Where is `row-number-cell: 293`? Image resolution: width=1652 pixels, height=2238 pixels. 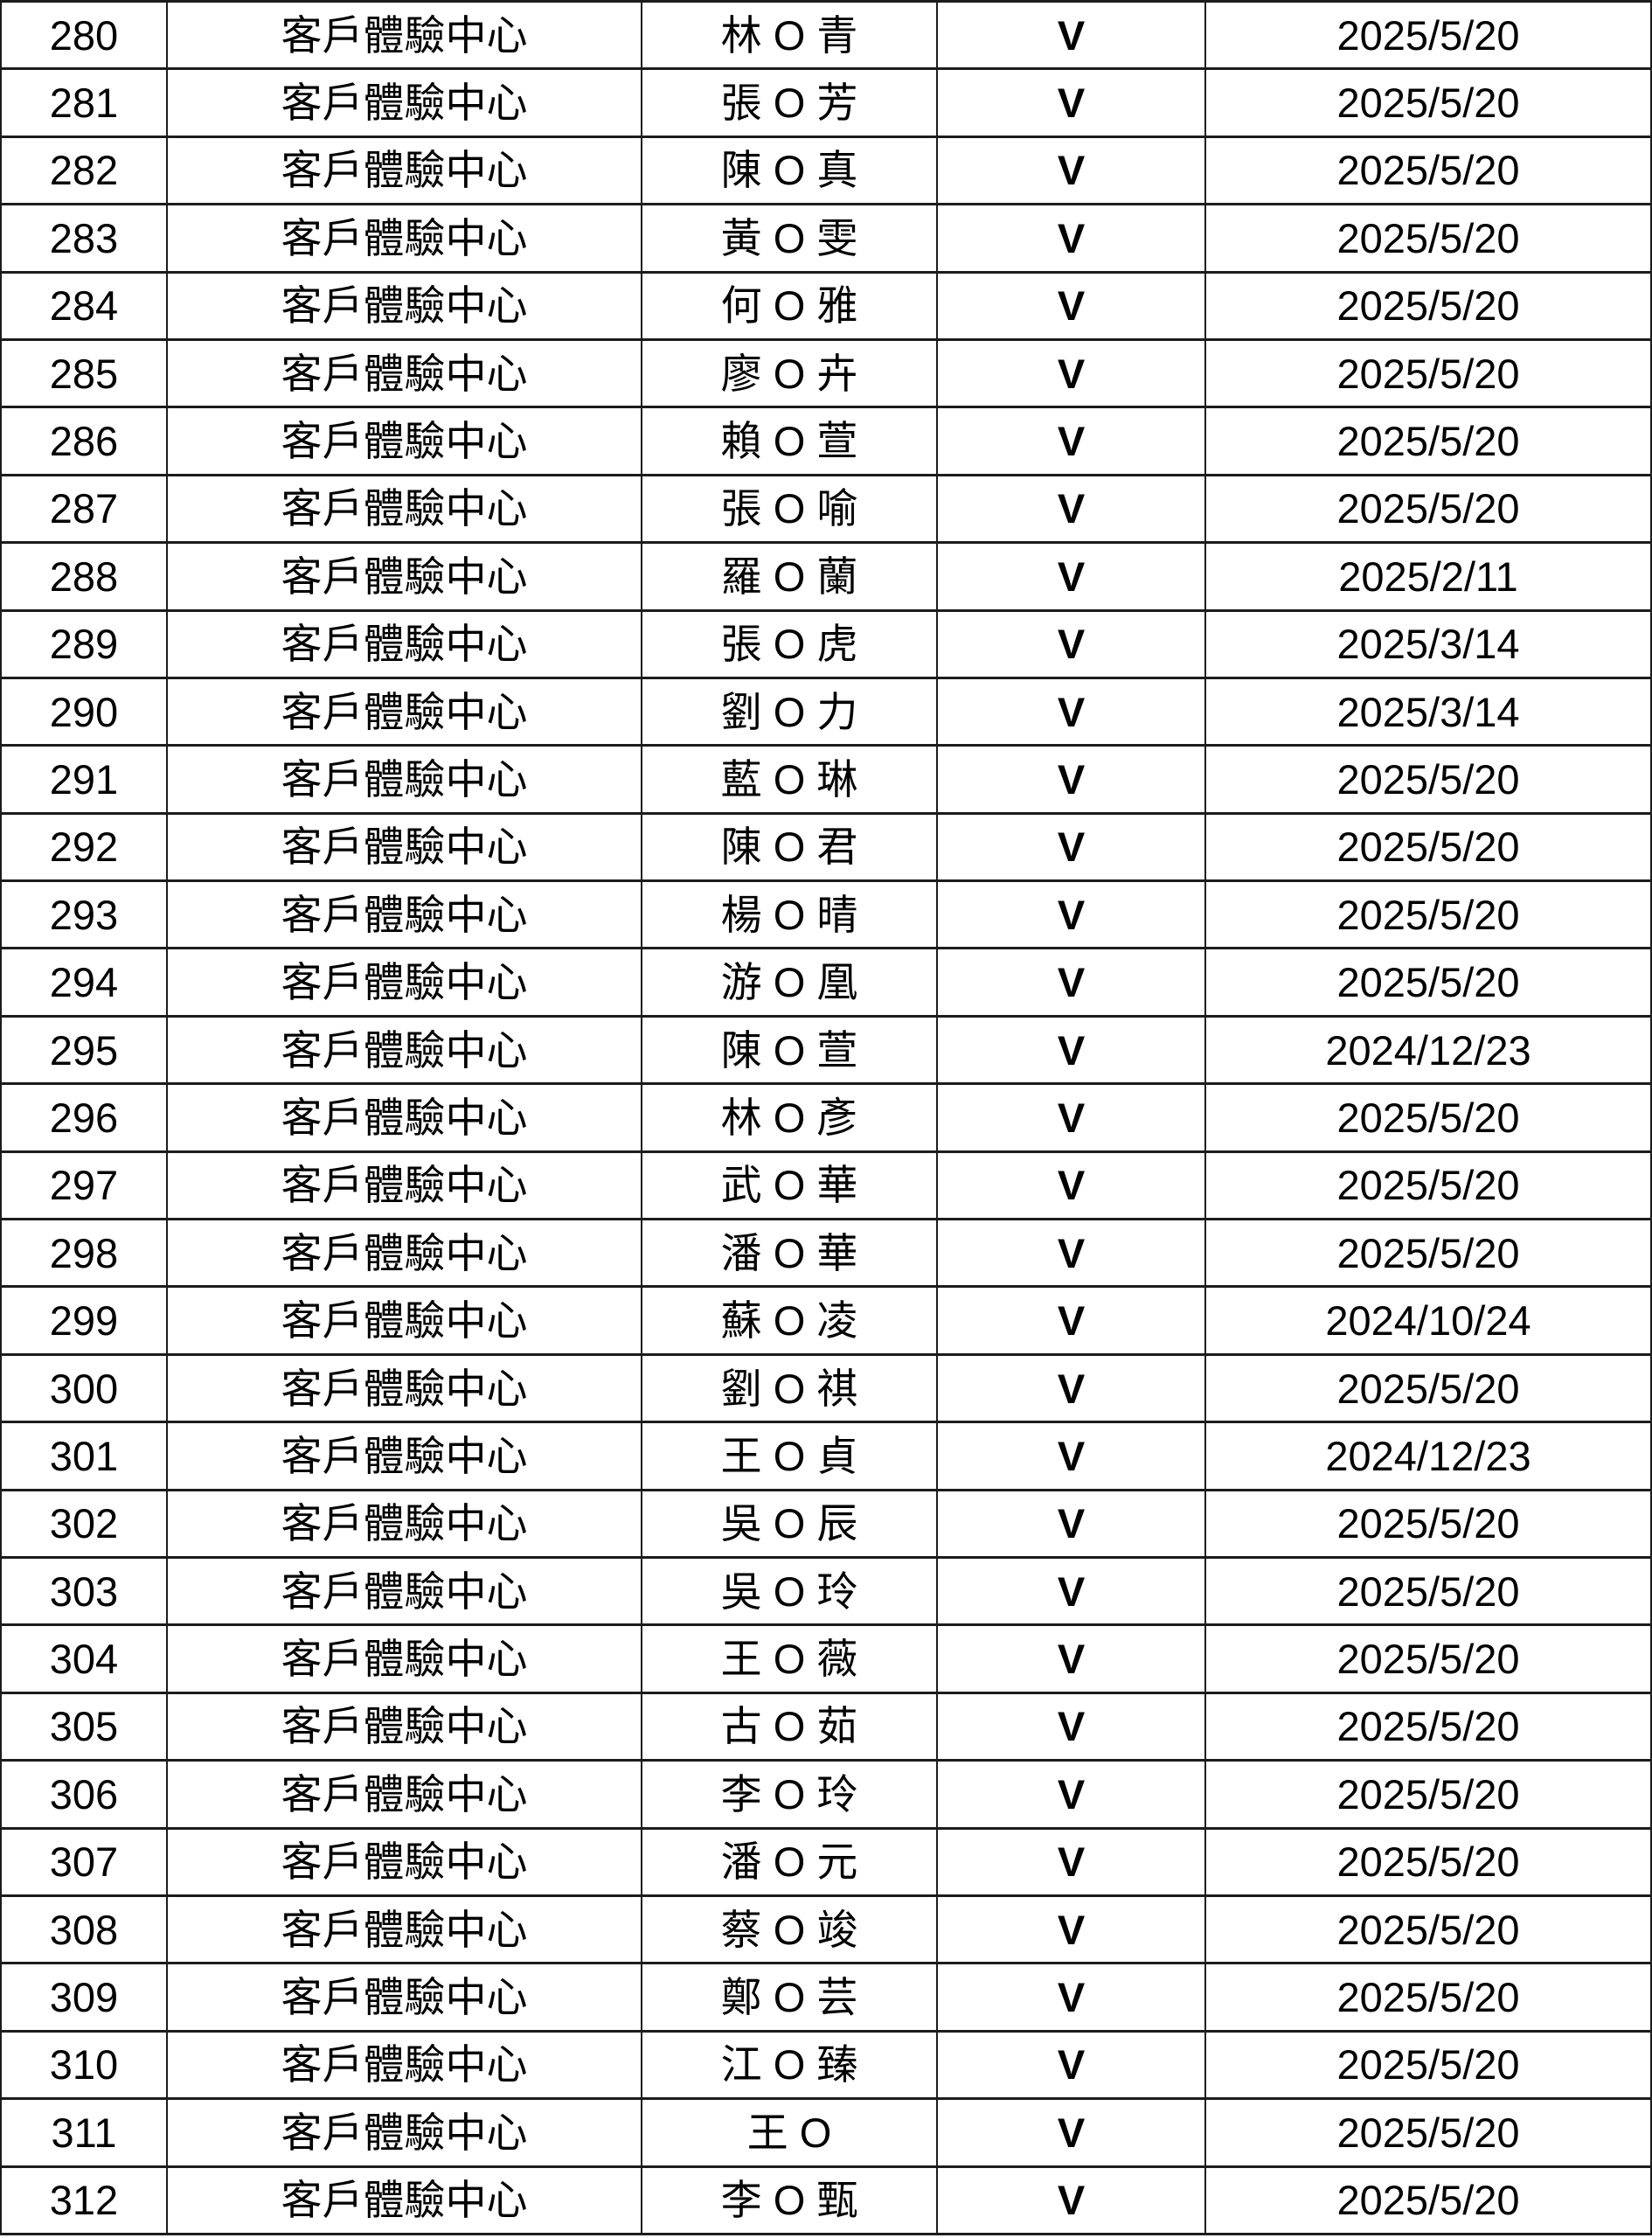 row-number-cell: 293 is located at coordinates (84, 914).